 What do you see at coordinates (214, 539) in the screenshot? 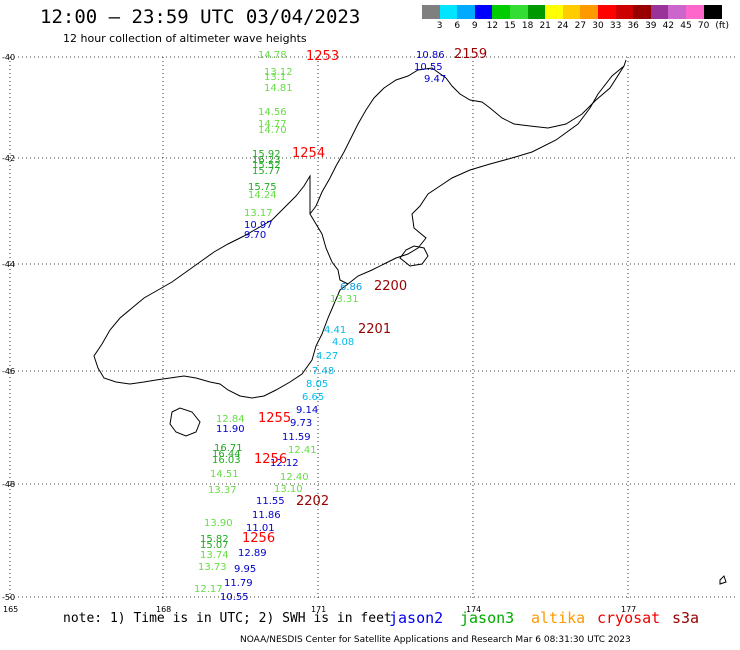
I see `swh-value: 15.82` at bounding box center [214, 539].